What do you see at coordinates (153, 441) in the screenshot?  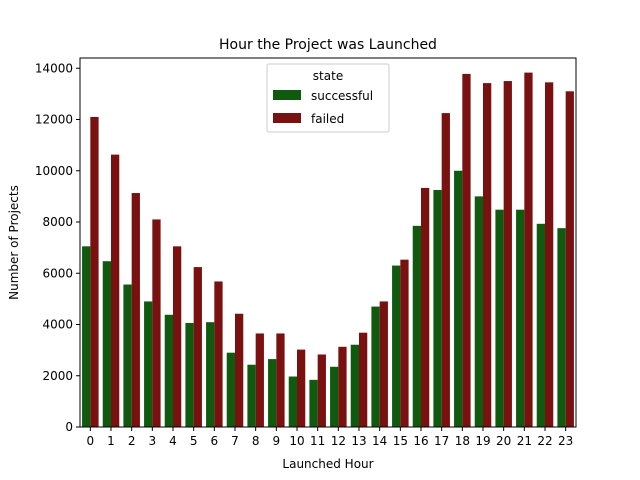 I see `x-tick-label: 3` at bounding box center [153, 441].